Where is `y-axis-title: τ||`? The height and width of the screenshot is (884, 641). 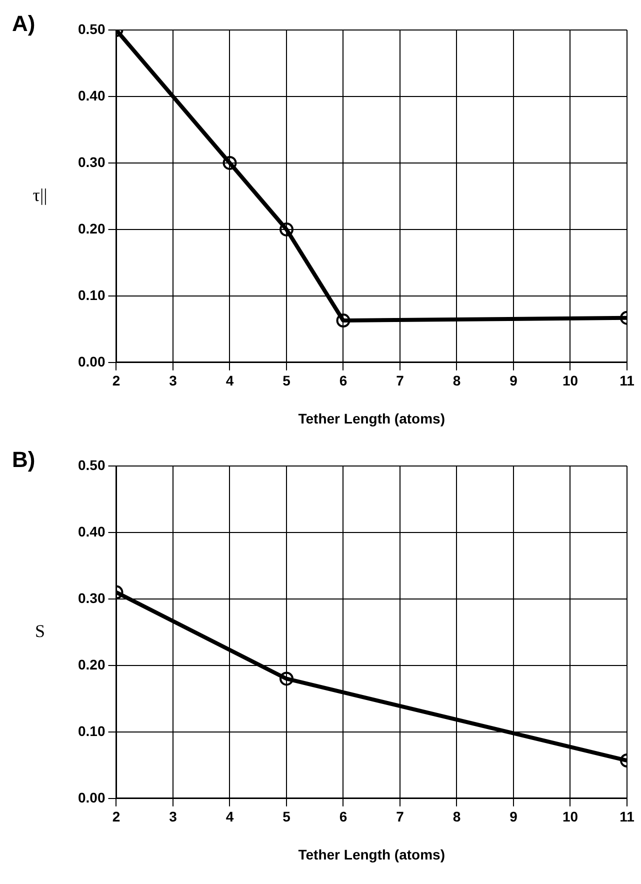 y-axis-title: τ|| is located at coordinates (40, 194).